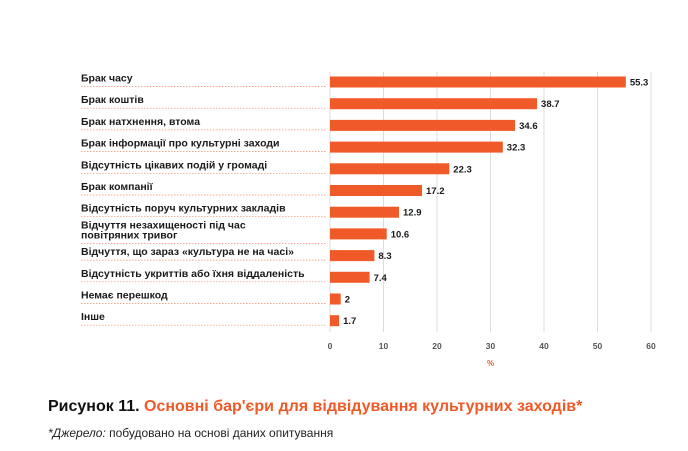 This screenshot has width=688, height=451. Describe the element at coordinates (183, 209) in the screenshot. I see `category-label: Відсутність поруч культурних закладів` at that location.